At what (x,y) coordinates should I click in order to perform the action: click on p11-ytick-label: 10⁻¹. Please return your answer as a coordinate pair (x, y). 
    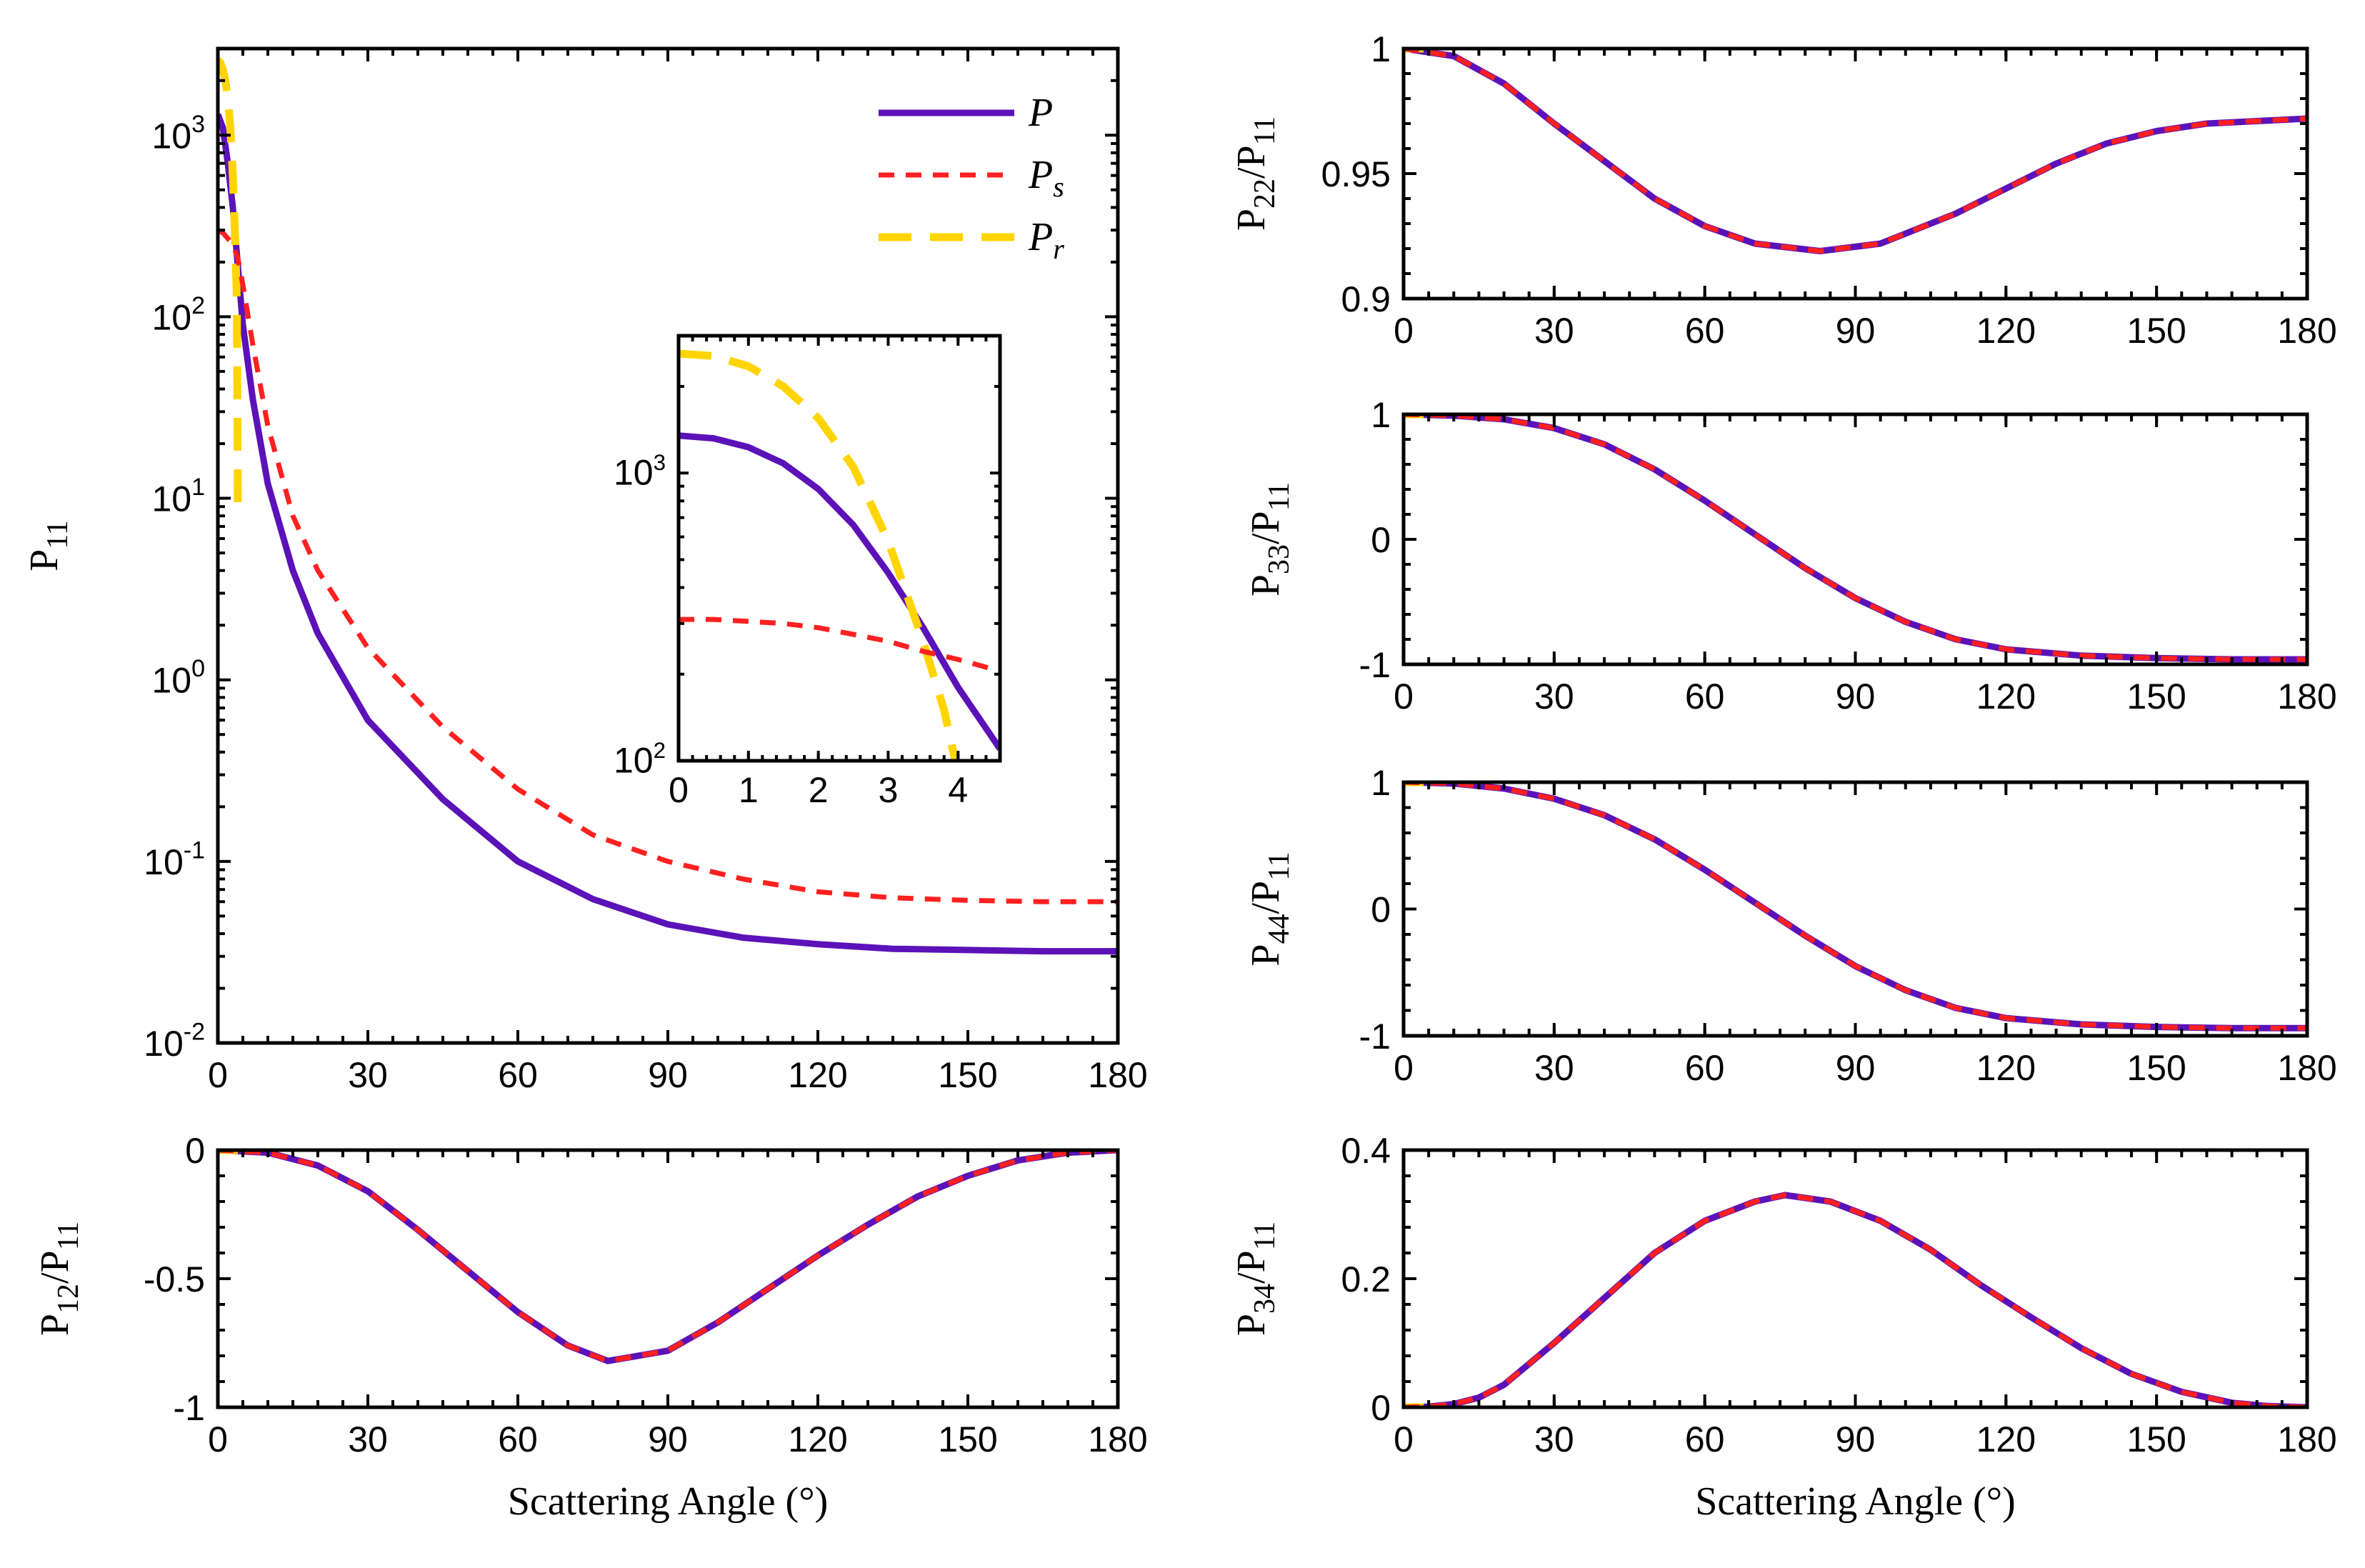
    Looking at the image, I should click on (174, 859).